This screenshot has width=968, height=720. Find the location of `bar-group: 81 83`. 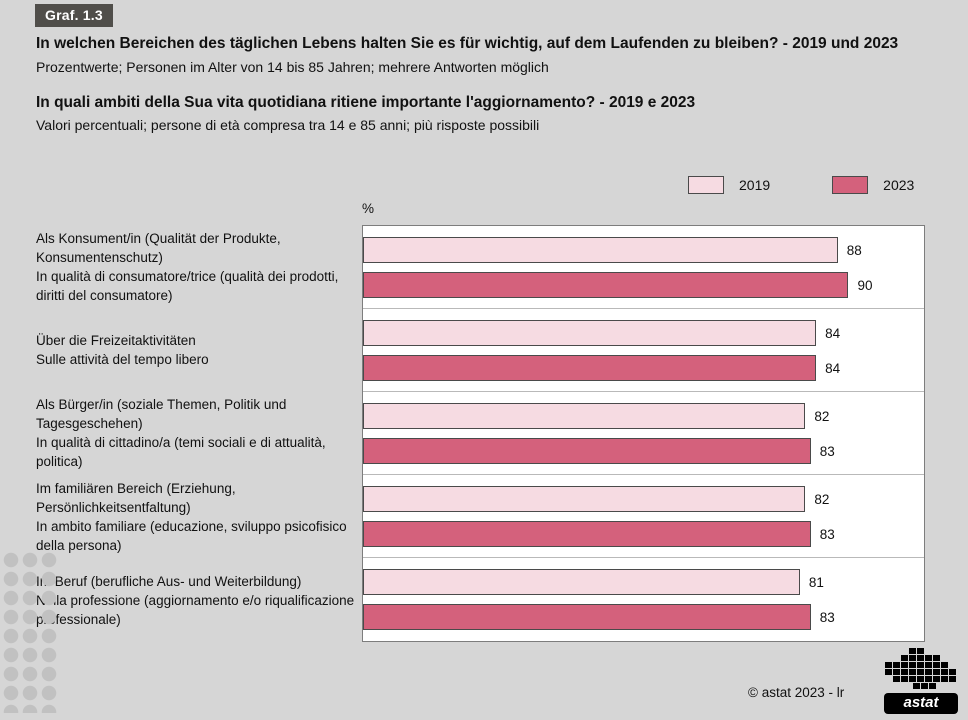

bar-group: 81 83 is located at coordinates (643, 599).